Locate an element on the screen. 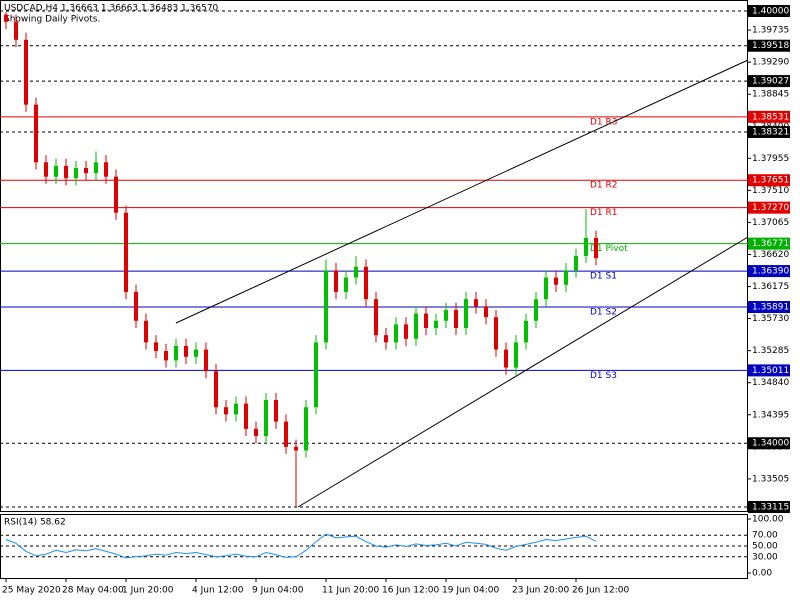 Image resolution: width=800 pixels, height=604 pixels. level-label: 1.33115 is located at coordinates (770, 508).